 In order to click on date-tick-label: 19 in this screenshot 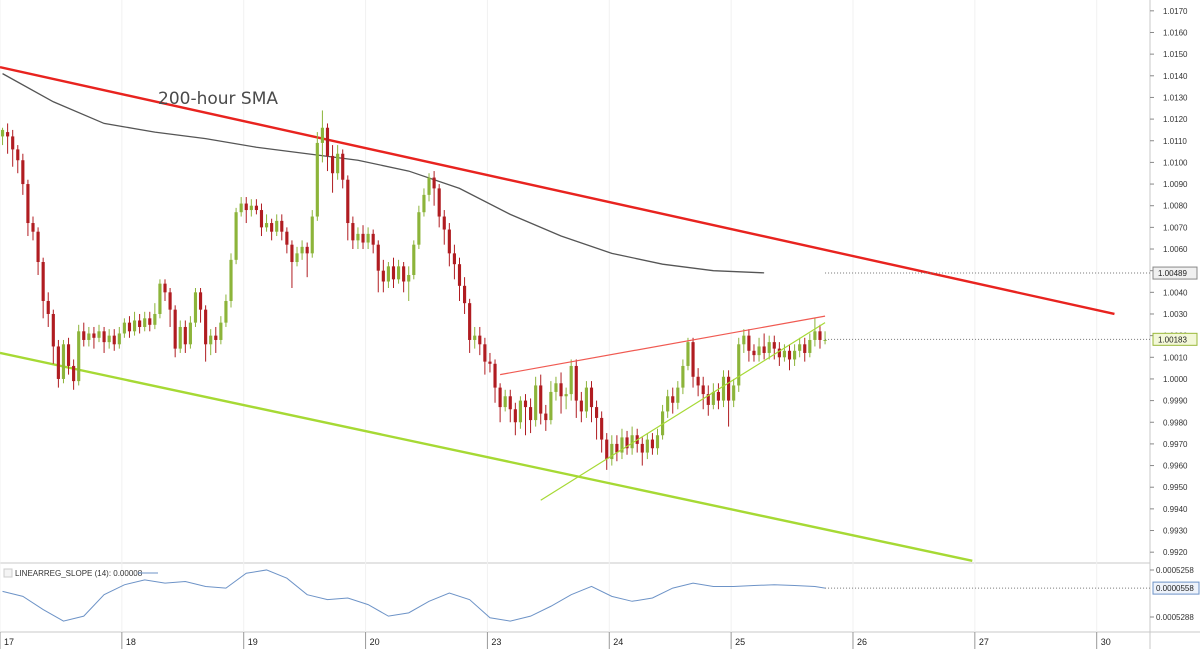, I will do `click(253, 642)`.